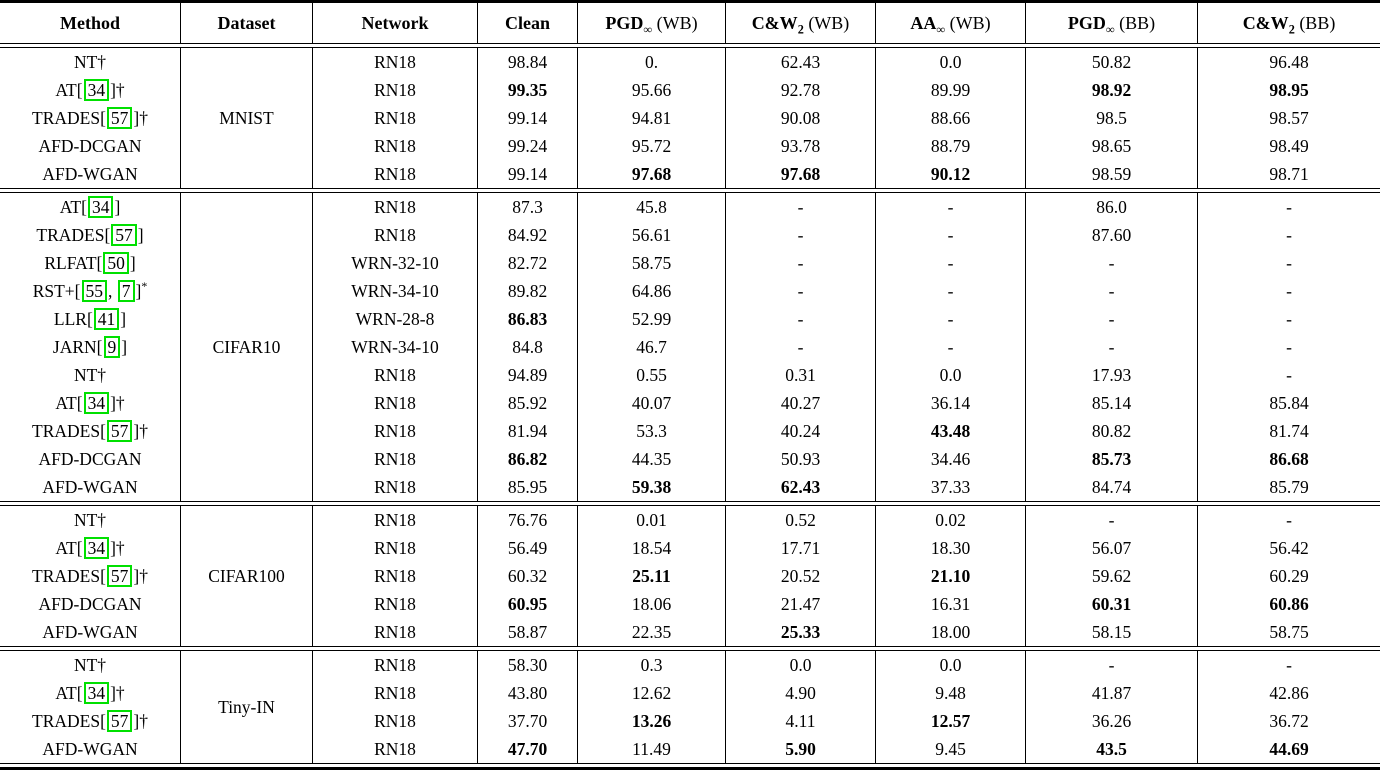 This screenshot has width=1380, height=784. What do you see at coordinates (527, 576) in the screenshot?
I see `value-cell: 60.32` at bounding box center [527, 576].